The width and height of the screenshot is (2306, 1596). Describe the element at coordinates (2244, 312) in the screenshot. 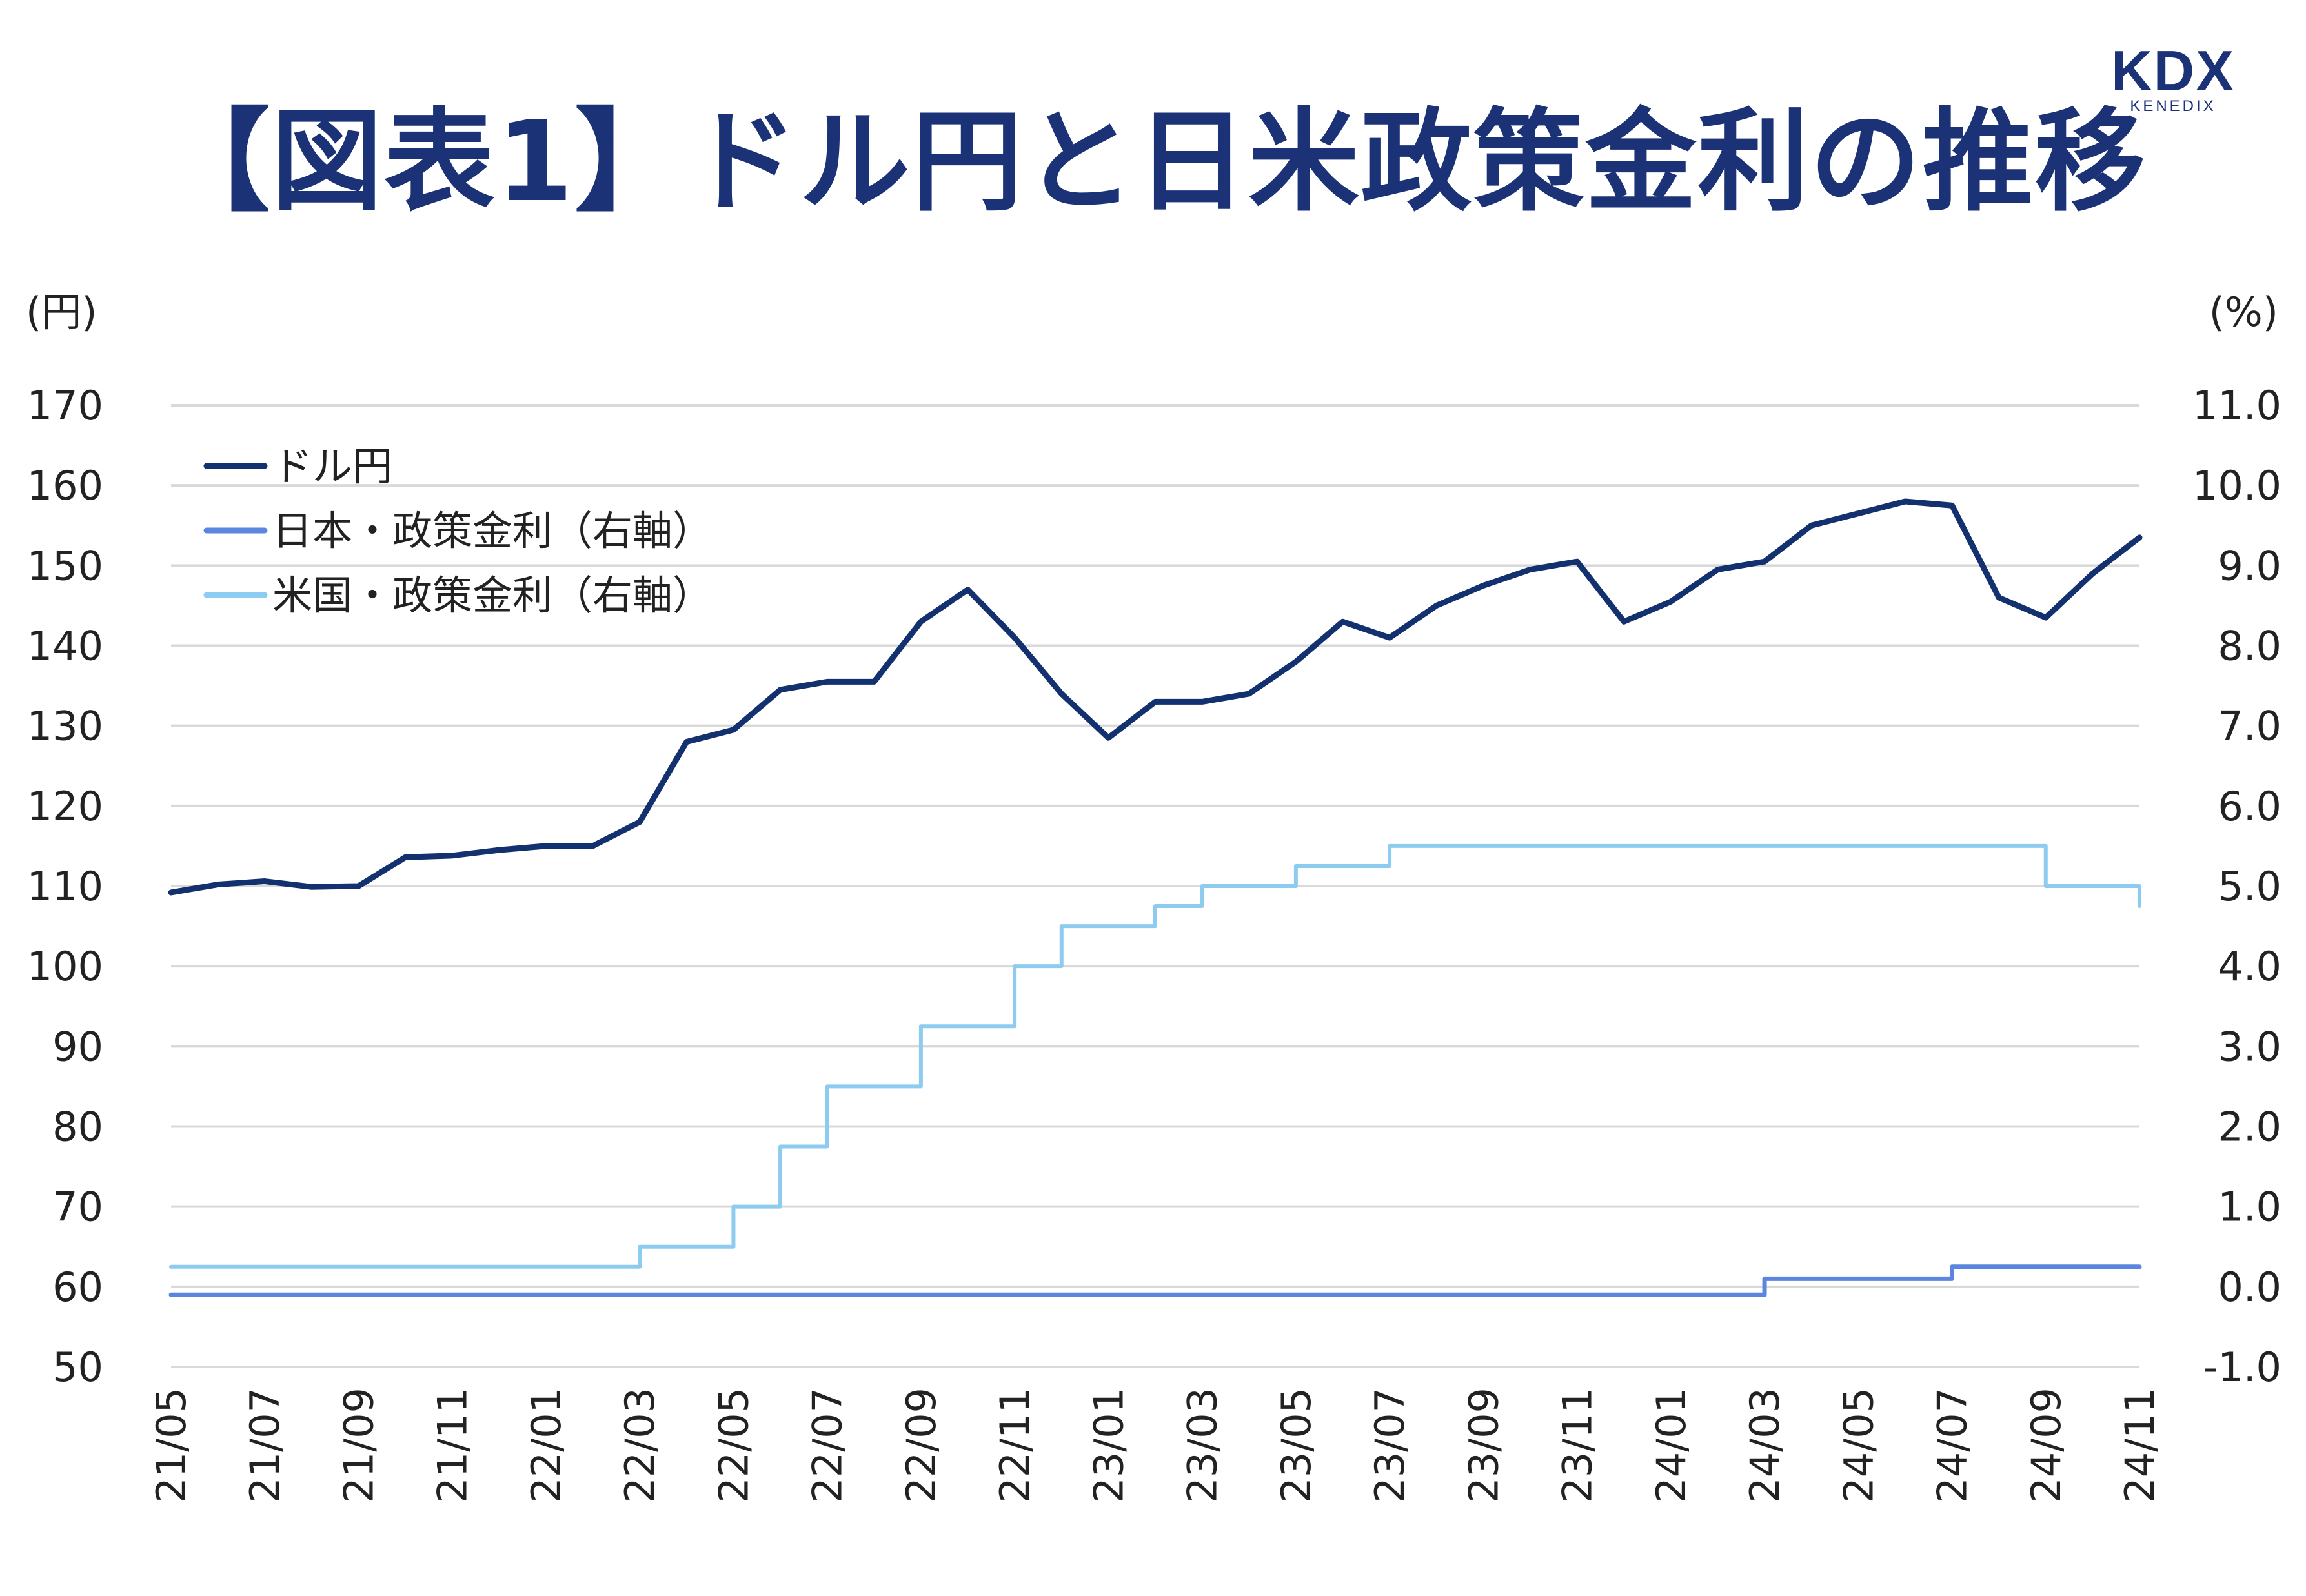

I see `right-axis-unit-label: (%)` at that location.